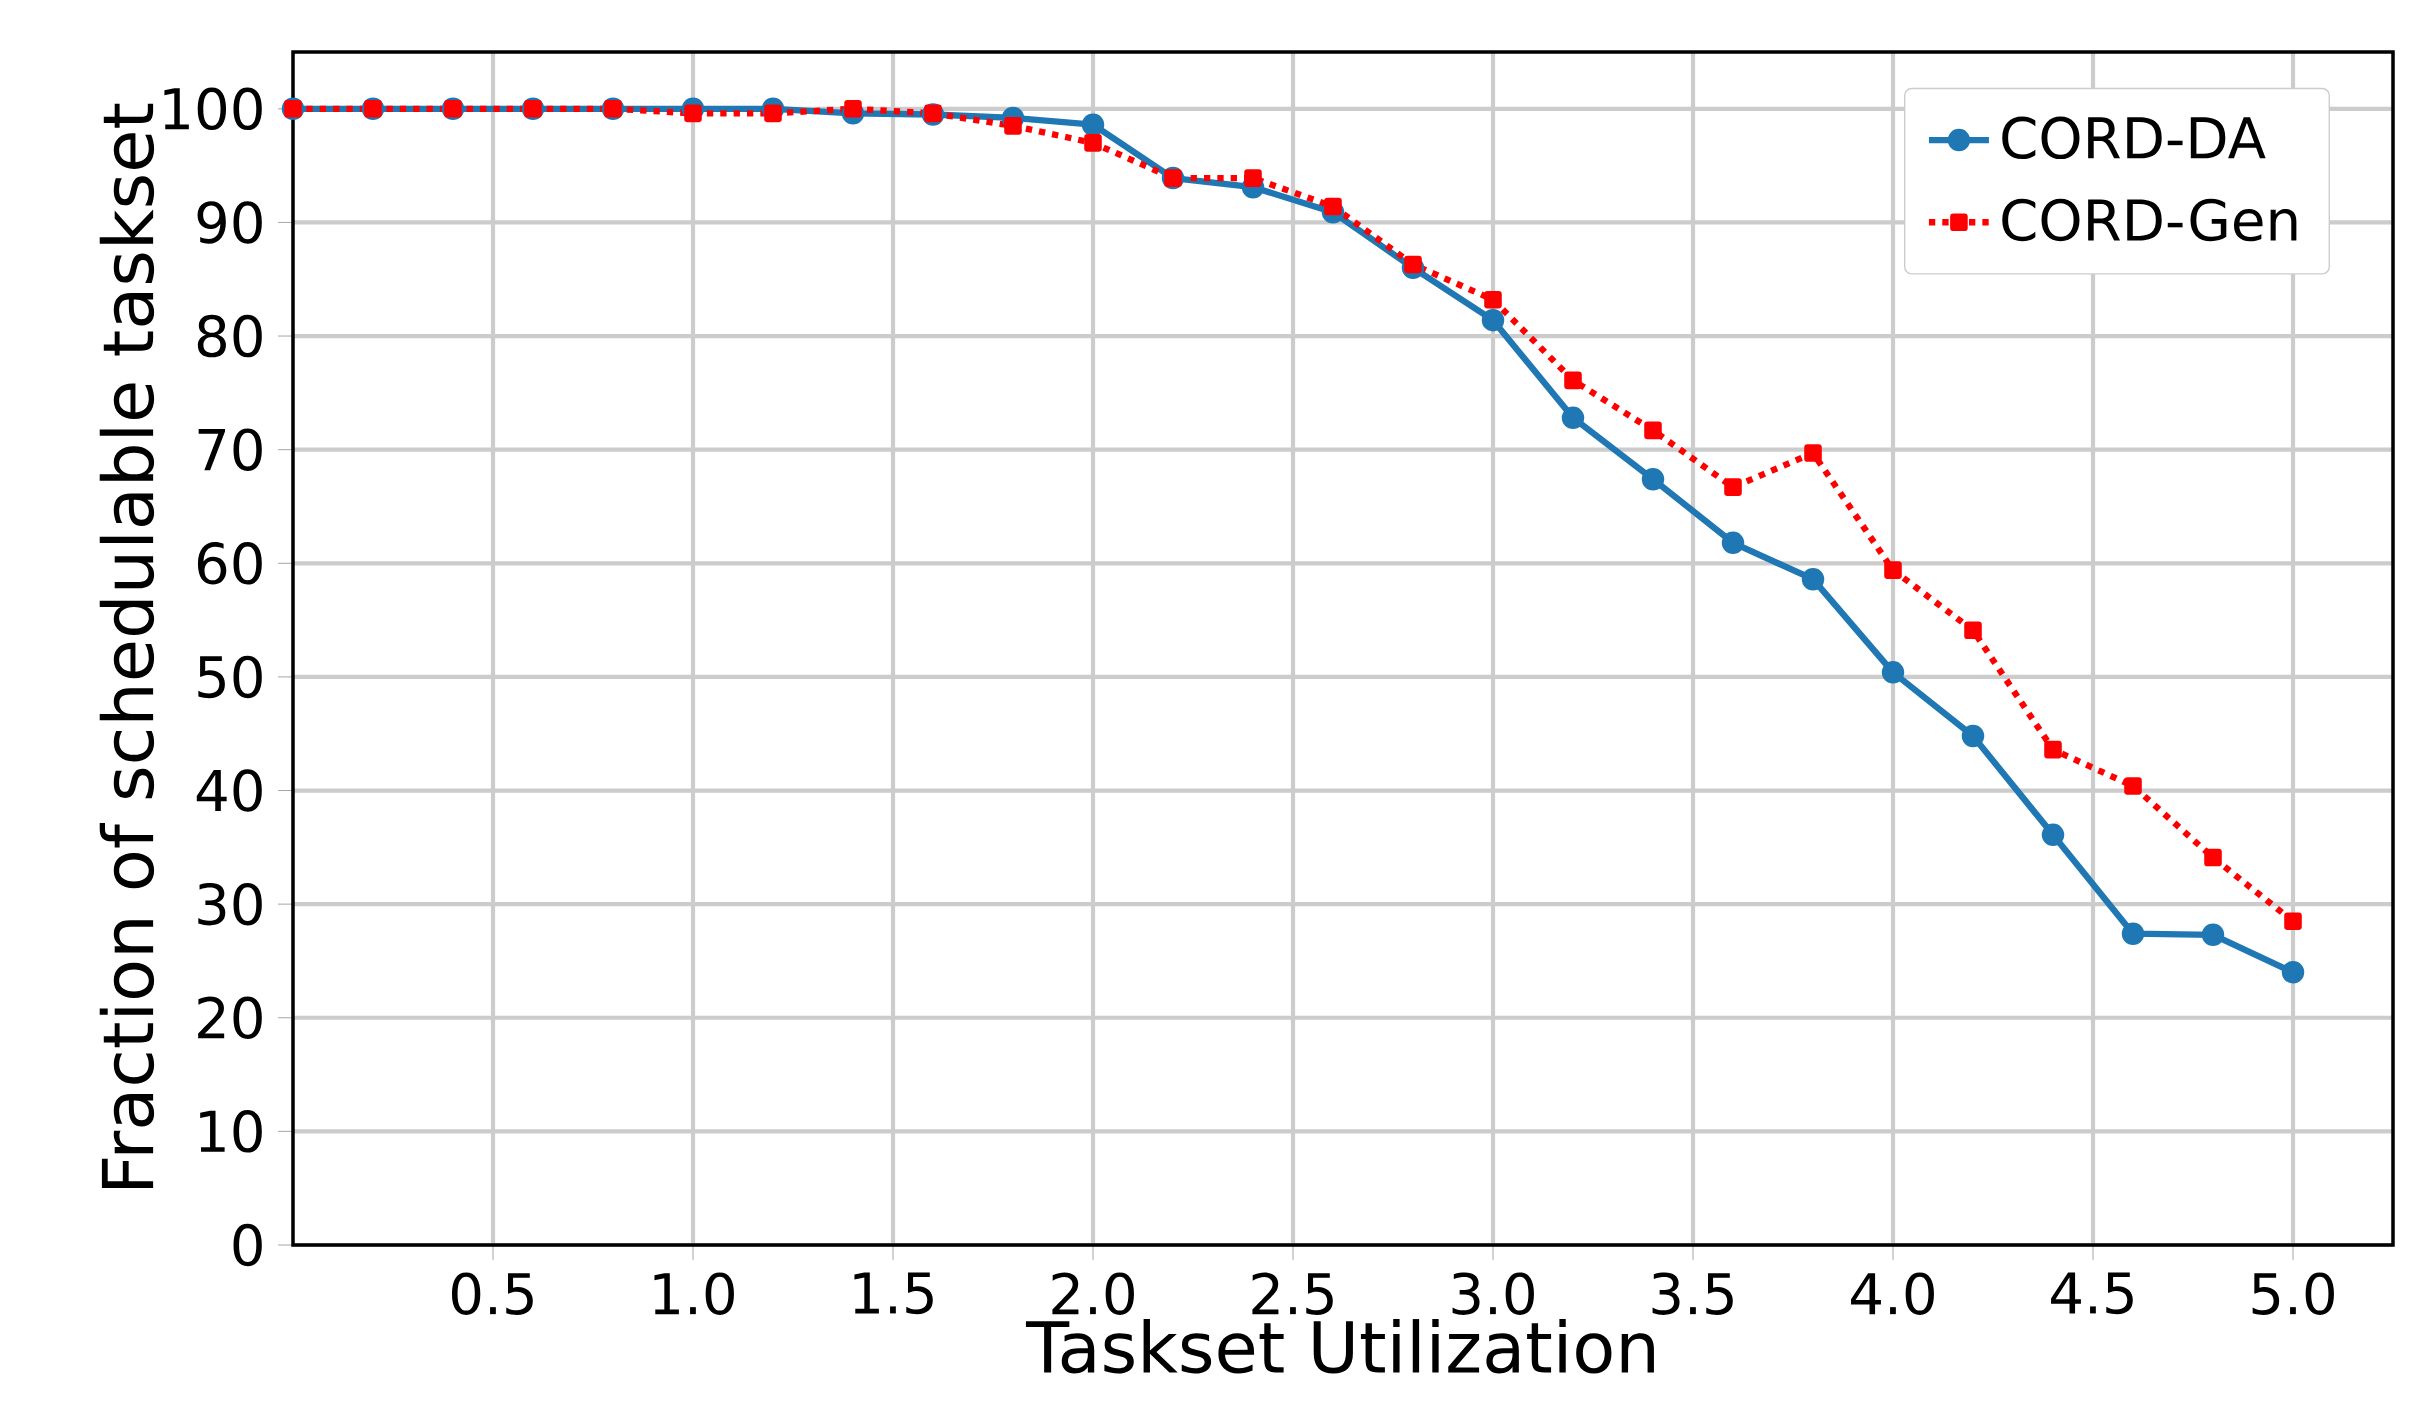 Image resolution: width=2418 pixels, height=1422 pixels. Describe the element at coordinates (2149, 220) in the screenshot. I see `legend-label: CORD-Gen` at that location.